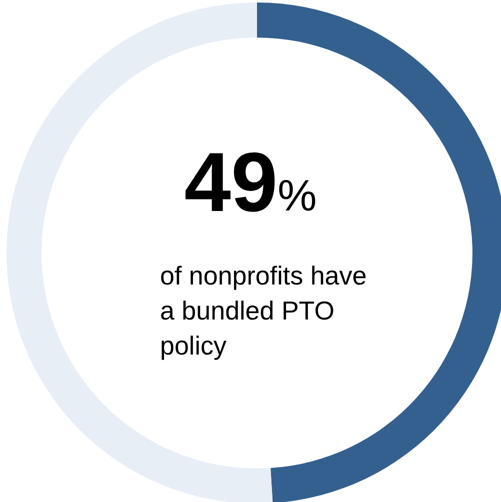 Image resolution: width=501 pixels, height=502 pixels. I want to click on text: 49%, so click(250, 182).